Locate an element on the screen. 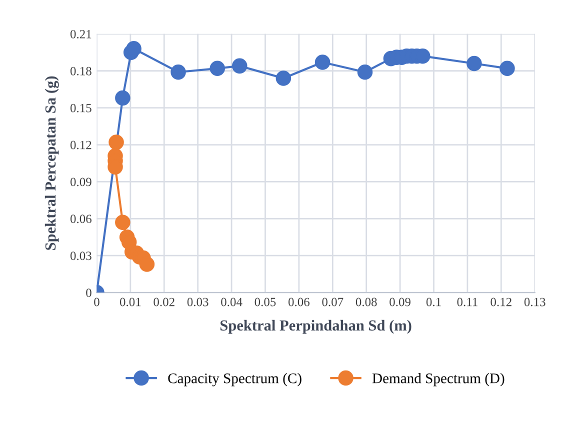 This screenshot has height=424, width=569. y-tick-label: 0.18 is located at coordinates (81, 71).